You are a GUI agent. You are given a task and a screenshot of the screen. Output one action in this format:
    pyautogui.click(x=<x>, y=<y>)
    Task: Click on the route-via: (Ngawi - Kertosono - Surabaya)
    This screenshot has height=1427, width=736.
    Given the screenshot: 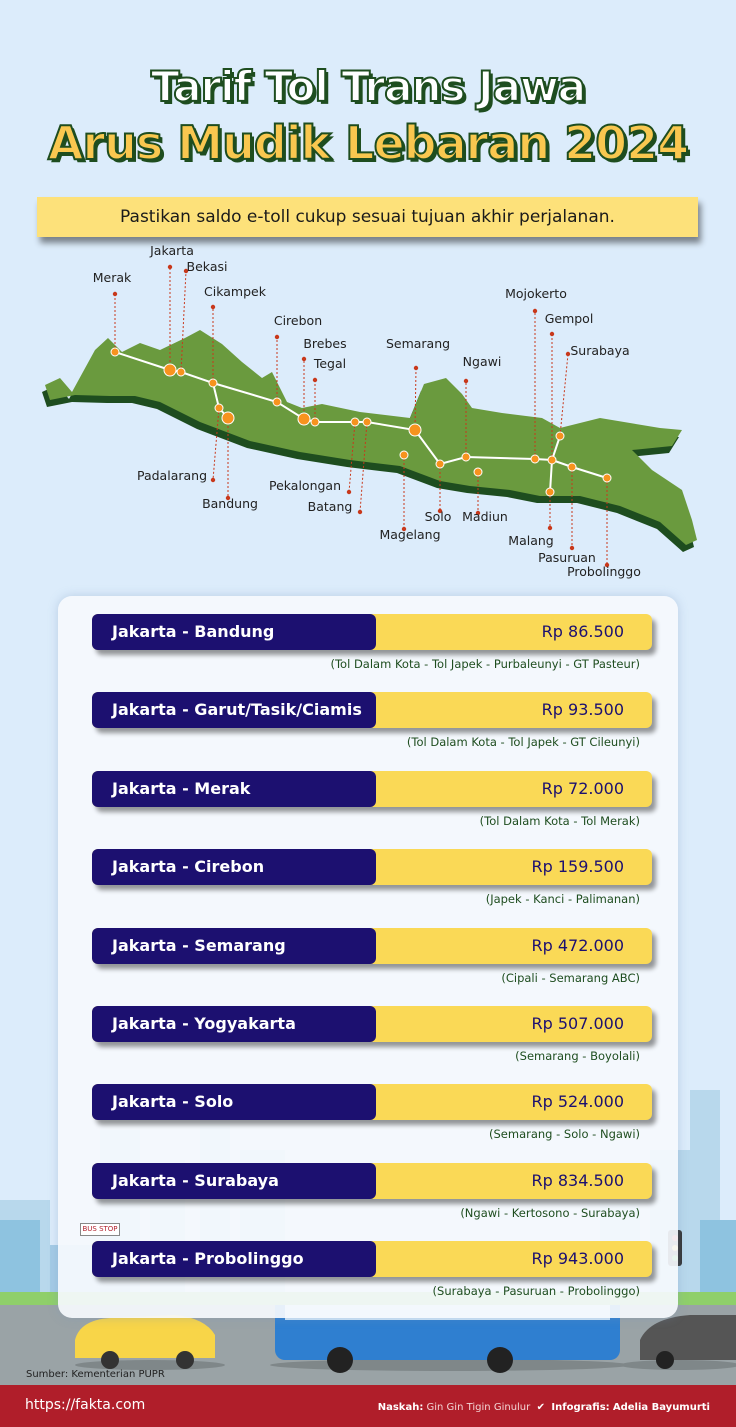 What is the action you would take?
    pyautogui.click(x=550, y=1212)
    